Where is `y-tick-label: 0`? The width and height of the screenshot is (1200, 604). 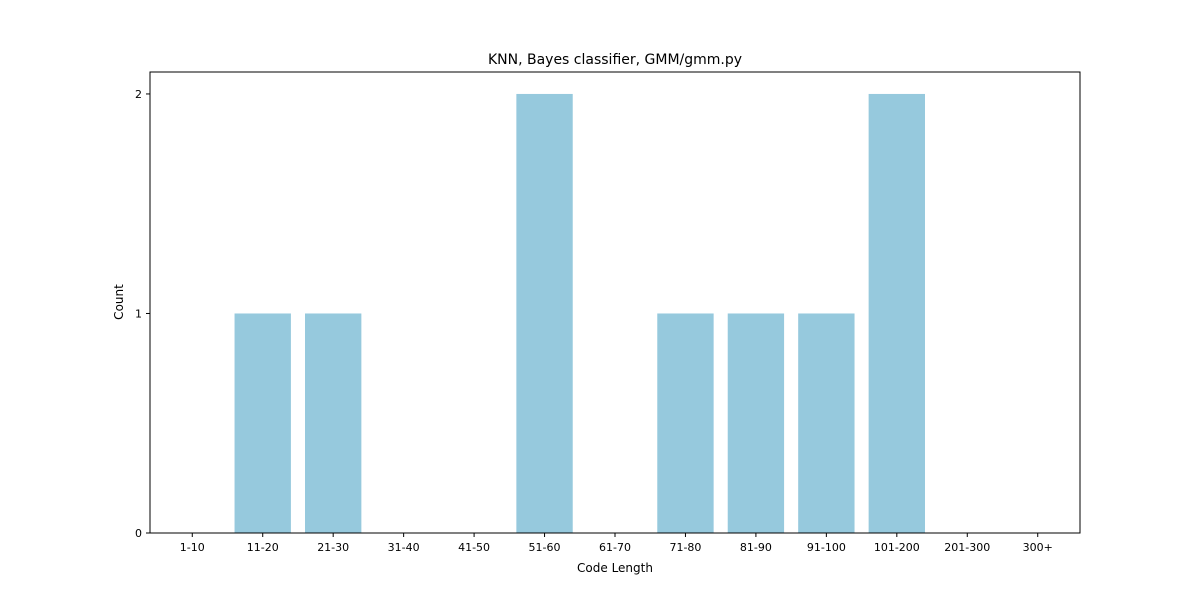
y-tick-label: 0 is located at coordinates (138, 533).